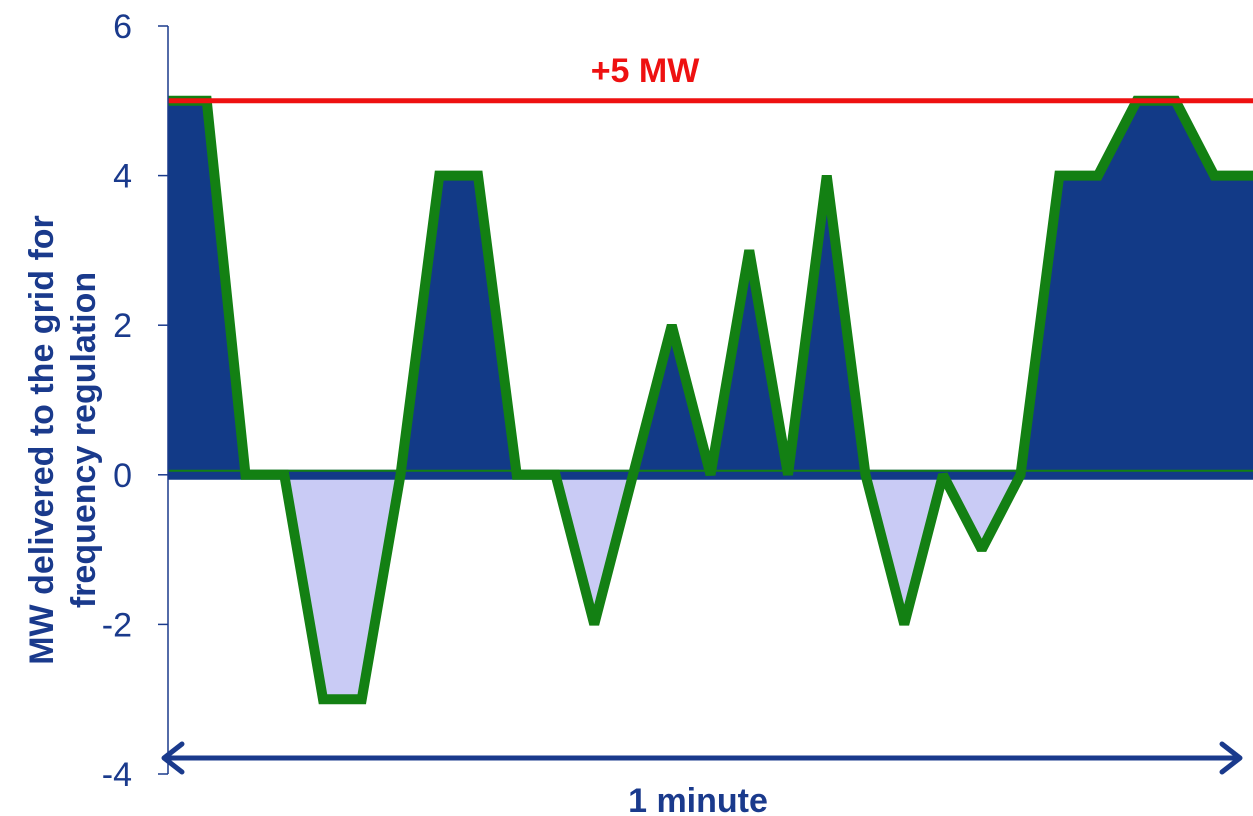 The image size is (1253, 816). Describe the element at coordinates (122, 177) in the screenshot. I see `y-tick-label: 4` at that location.